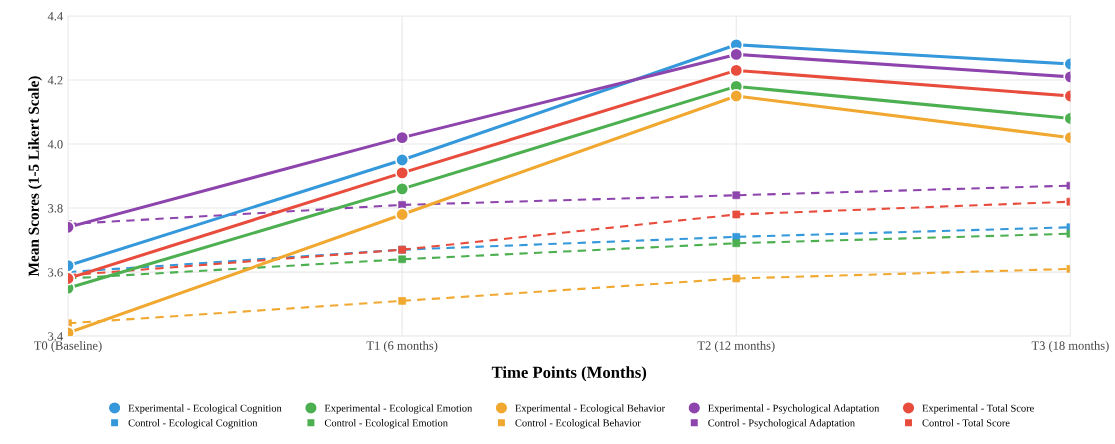 This screenshot has height=444, width=1115. Describe the element at coordinates (736, 346) in the screenshot. I see `x-tick-label: T2 (12 months)` at that location.